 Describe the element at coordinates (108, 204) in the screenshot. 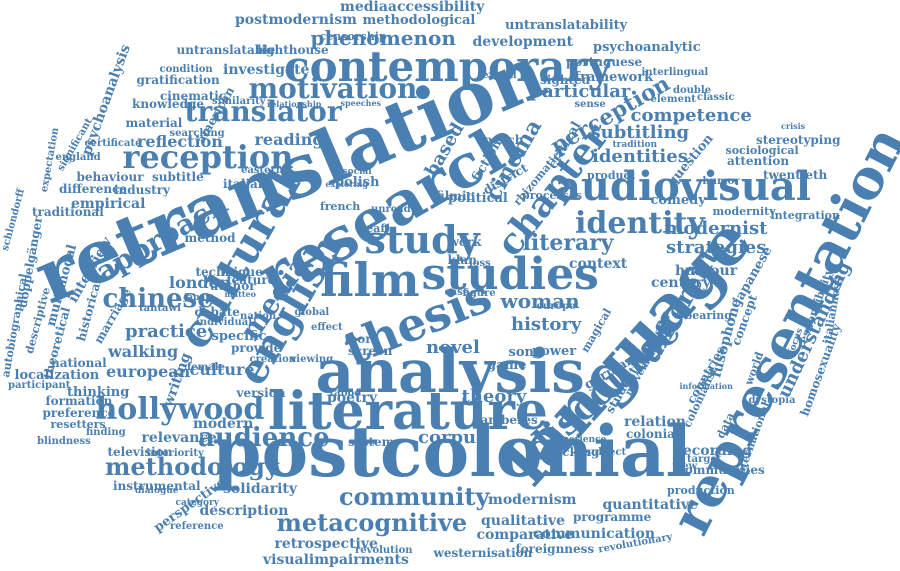

I see `cloud-word: empirical` at that location.